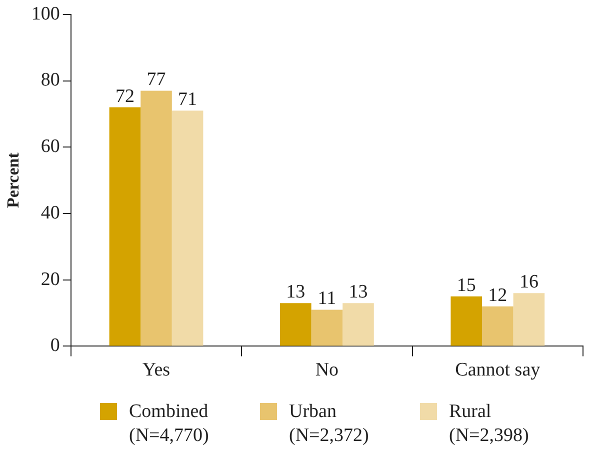 Image resolution: width=589 pixels, height=453 pixels. Describe the element at coordinates (498, 295) in the screenshot. I see `data-label: 12` at that location.